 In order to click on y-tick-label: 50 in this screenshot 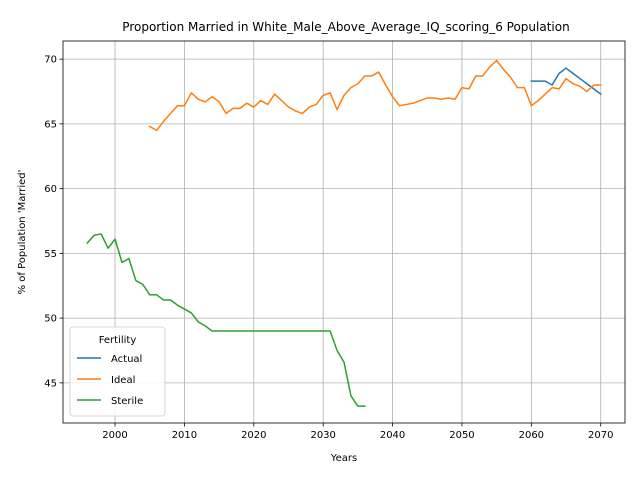, I will do `click(50, 319)`.